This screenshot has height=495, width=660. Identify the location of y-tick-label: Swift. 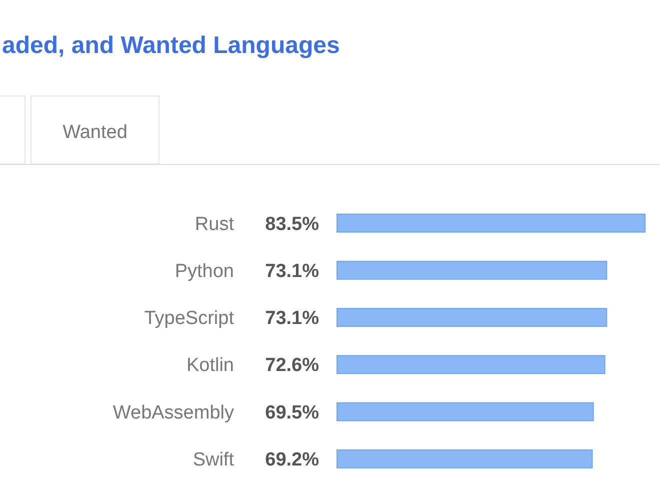
(213, 460).